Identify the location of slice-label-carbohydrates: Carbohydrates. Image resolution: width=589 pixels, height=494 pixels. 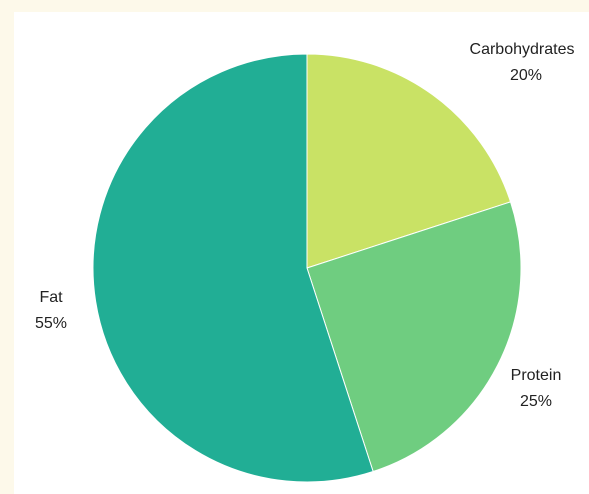
(522, 49).